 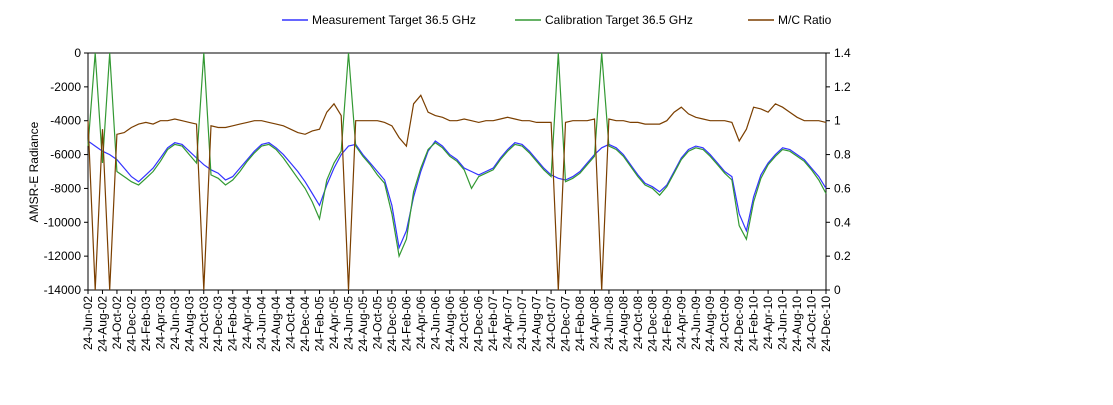 I want to click on x-tick-label: 24-Oct-09, so click(x=725, y=323).